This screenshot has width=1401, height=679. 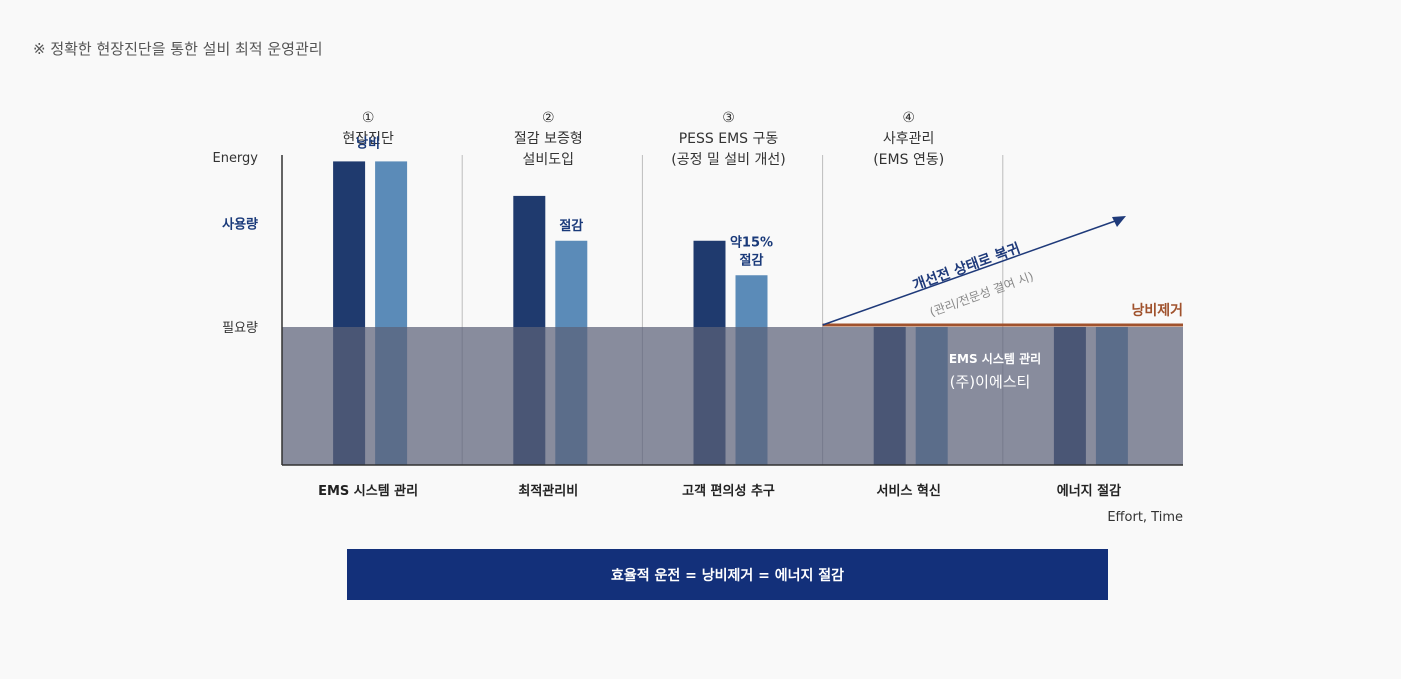 I want to click on stage-title: 절감 보증형, so click(x=548, y=139).